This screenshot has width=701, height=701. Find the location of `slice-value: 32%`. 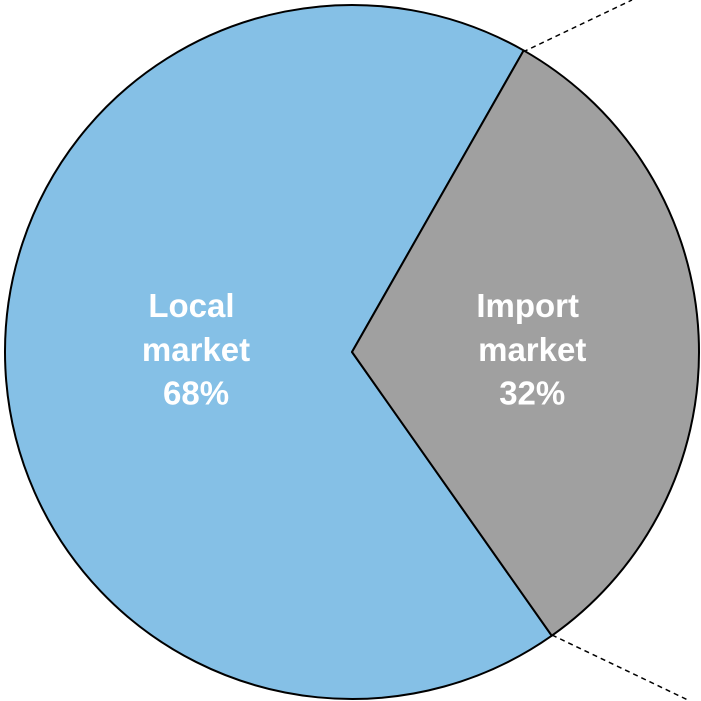

slice-value: 32% is located at coordinates (532, 393).